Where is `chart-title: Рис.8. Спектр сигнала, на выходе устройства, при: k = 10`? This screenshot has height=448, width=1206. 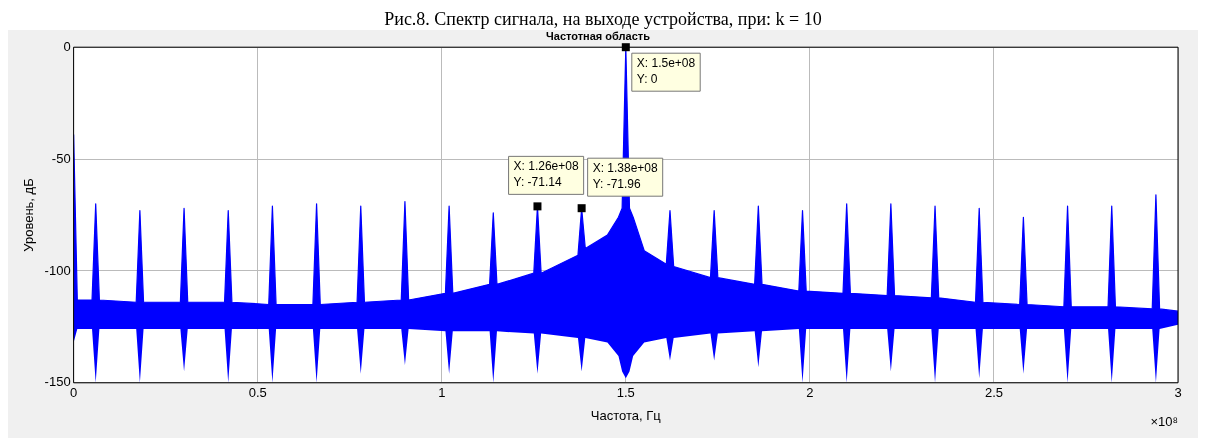 chart-title: Рис.8. Спектр сигнала, на выходе устройства, при: k = 10 is located at coordinates (603, 19).